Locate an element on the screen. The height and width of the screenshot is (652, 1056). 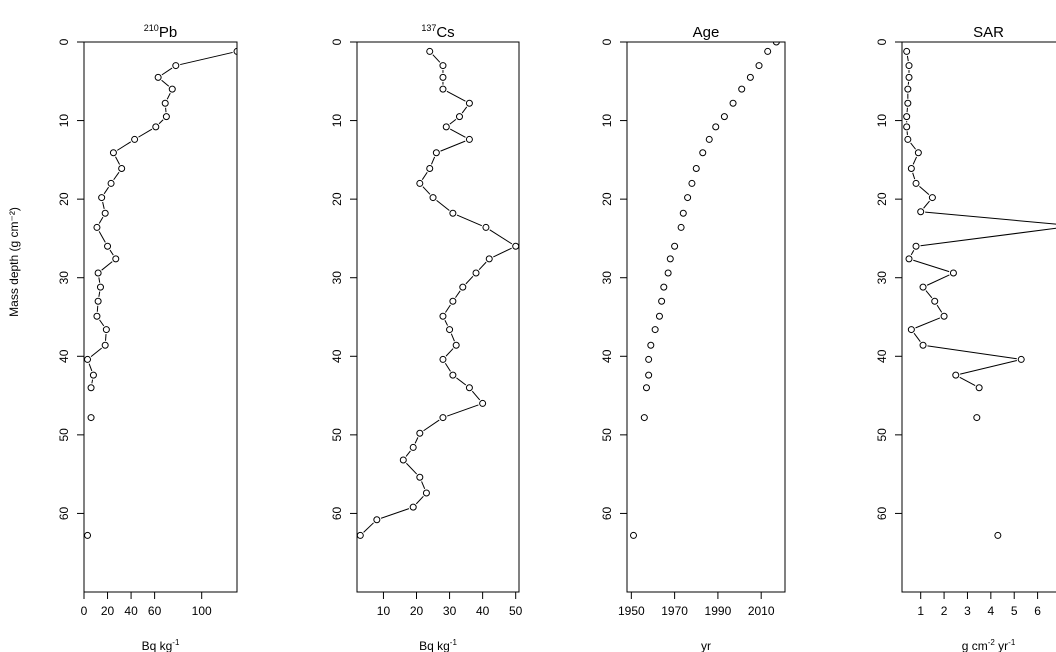
x-tick-label: 6 is located at coordinates (1037, 611).